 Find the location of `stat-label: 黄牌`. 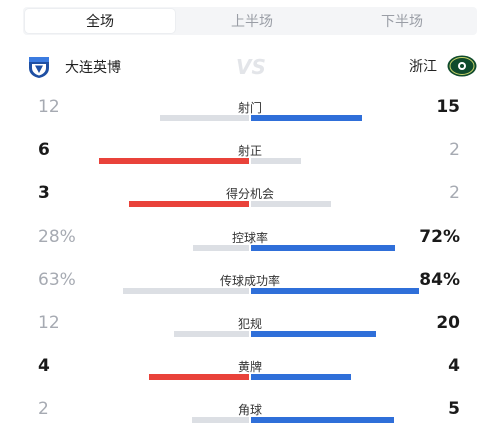

stat-label: 黄牌 is located at coordinates (249, 367).